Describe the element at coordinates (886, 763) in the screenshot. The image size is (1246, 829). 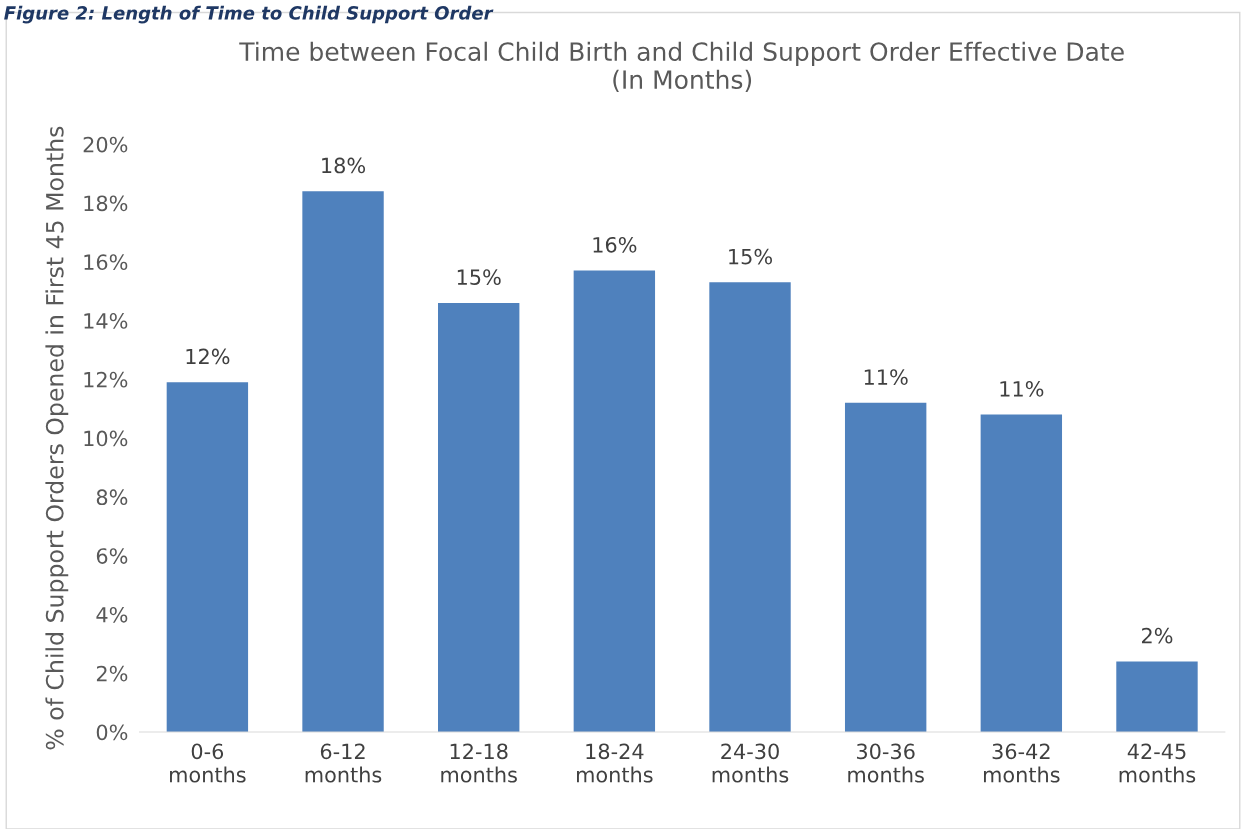
I see `x-tick-label: 30-36 months` at that location.